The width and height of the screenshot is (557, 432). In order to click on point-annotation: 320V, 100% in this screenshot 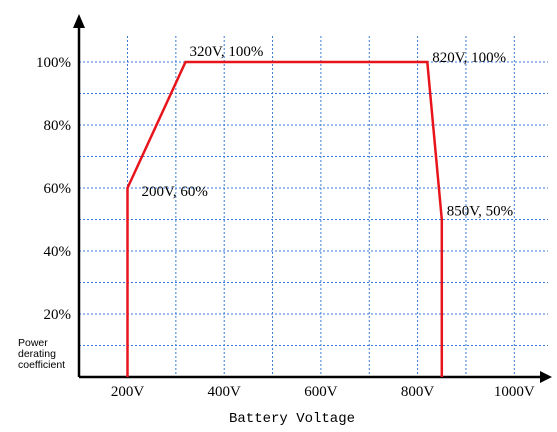, I will do `click(227, 52)`.